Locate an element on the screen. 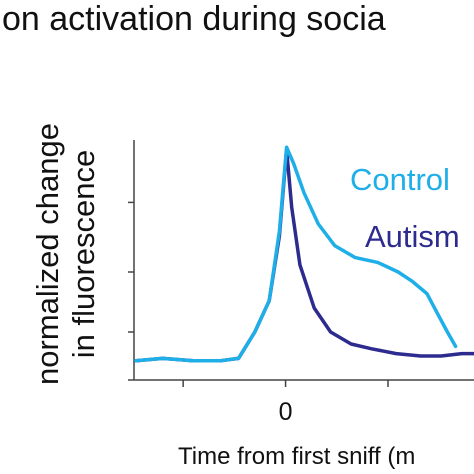 This screenshot has height=474, width=474. chart-tick-labels: 0 is located at coordinates (286, 412).